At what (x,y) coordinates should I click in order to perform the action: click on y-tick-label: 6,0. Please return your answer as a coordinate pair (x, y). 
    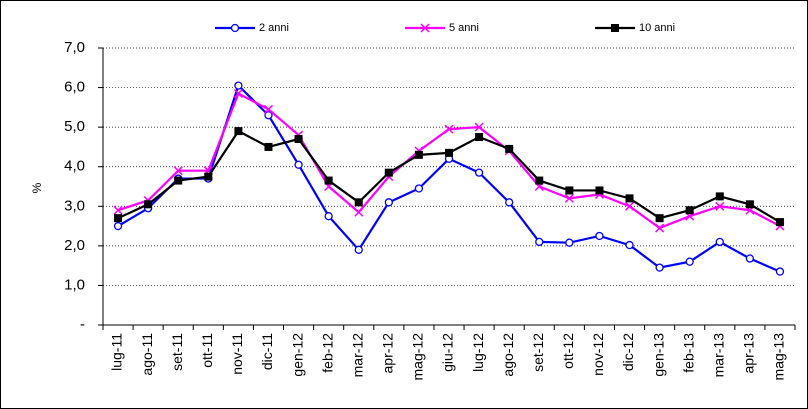
    Looking at the image, I should click on (74, 87).